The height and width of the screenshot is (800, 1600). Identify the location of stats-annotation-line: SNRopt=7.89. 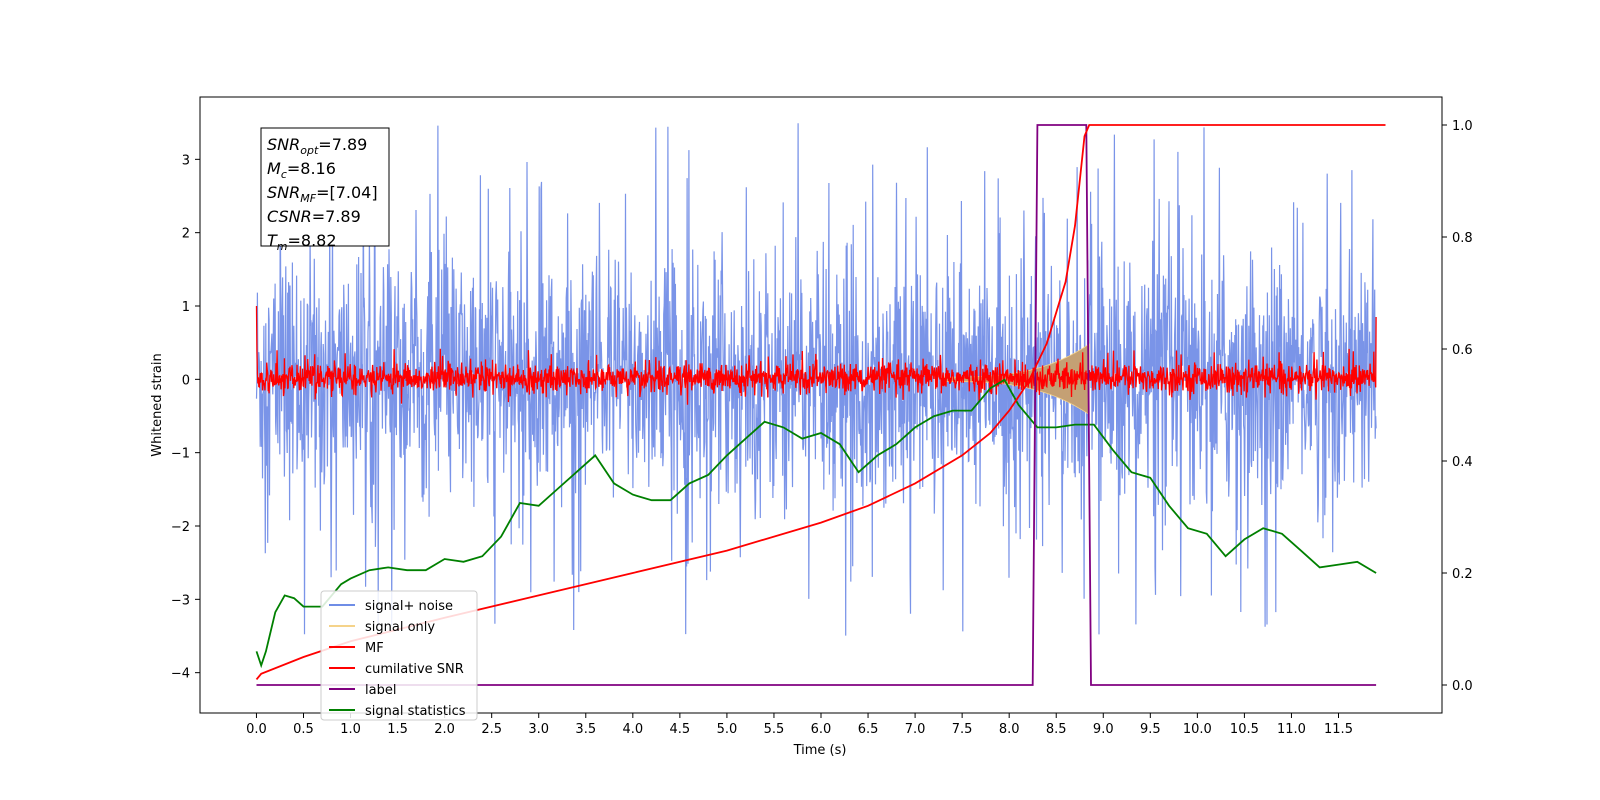
(317, 146).